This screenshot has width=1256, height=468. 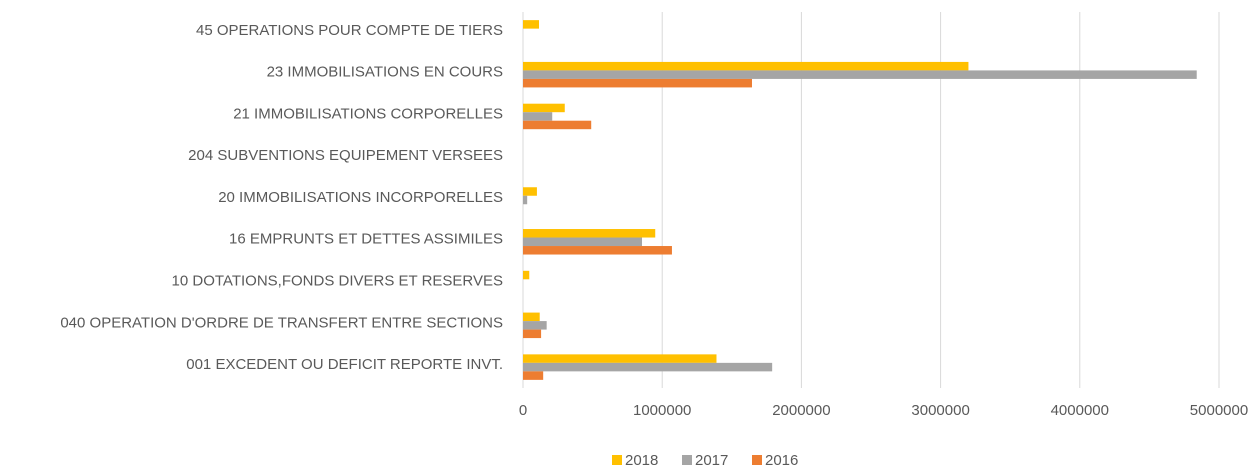 What do you see at coordinates (940, 410) in the screenshot?
I see `x-tick-label: 3000000` at bounding box center [940, 410].